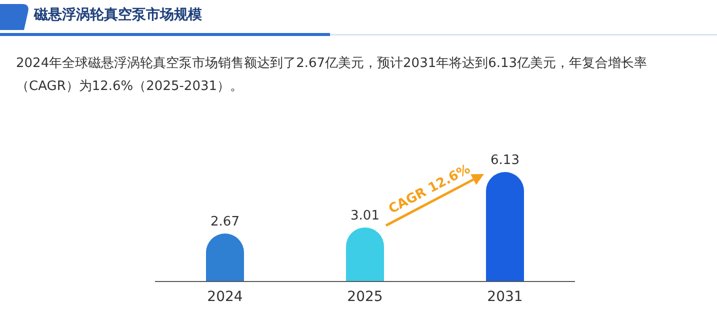 The width and height of the screenshot is (717, 321). What do you see at coordinates (365, 216) in the screenshot?
I see `data-label: 3.01` at bounding box center [365, 216].